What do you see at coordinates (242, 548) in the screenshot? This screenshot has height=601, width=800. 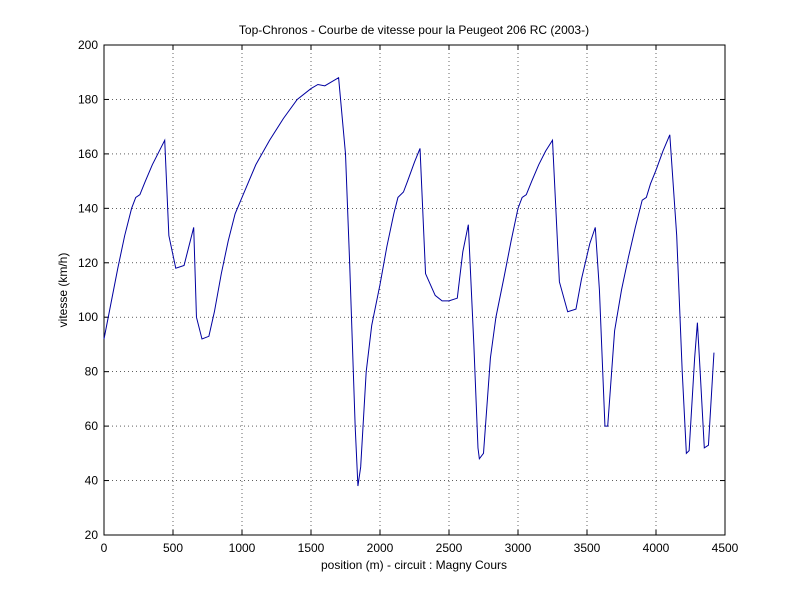 I see `x-tick-label: 1000` at bounding box center [242, 548].